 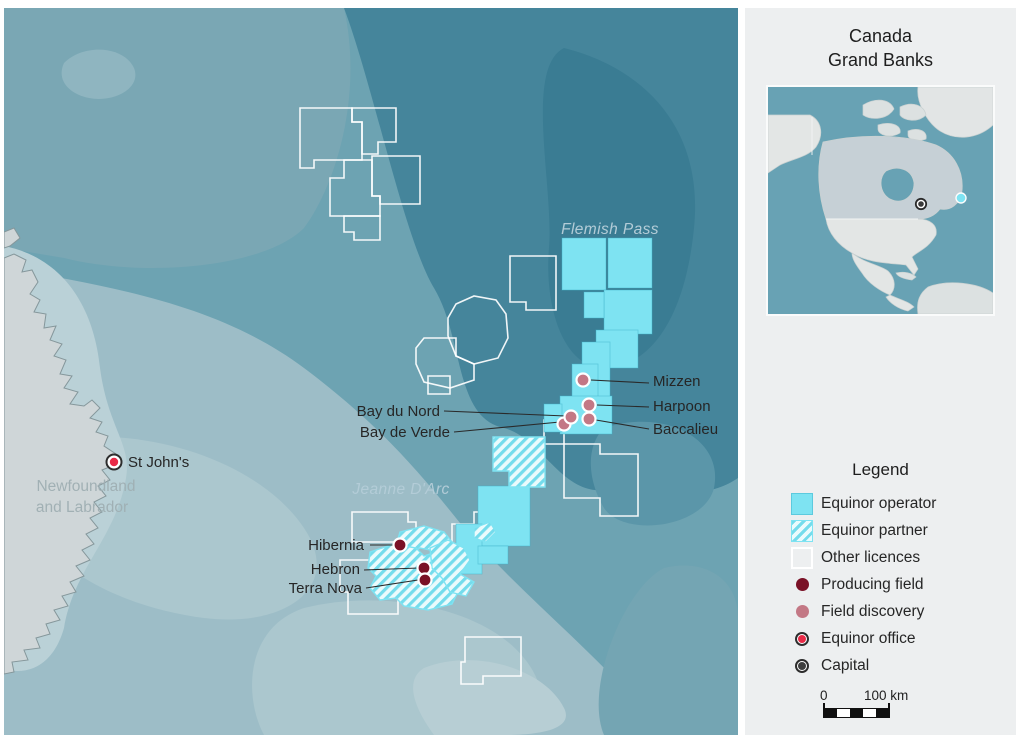 What do you see at coordinates (677, 381) in the screenshot?
I see `field-label-mizzen: Mizzen` at bounding box center [677, 381].